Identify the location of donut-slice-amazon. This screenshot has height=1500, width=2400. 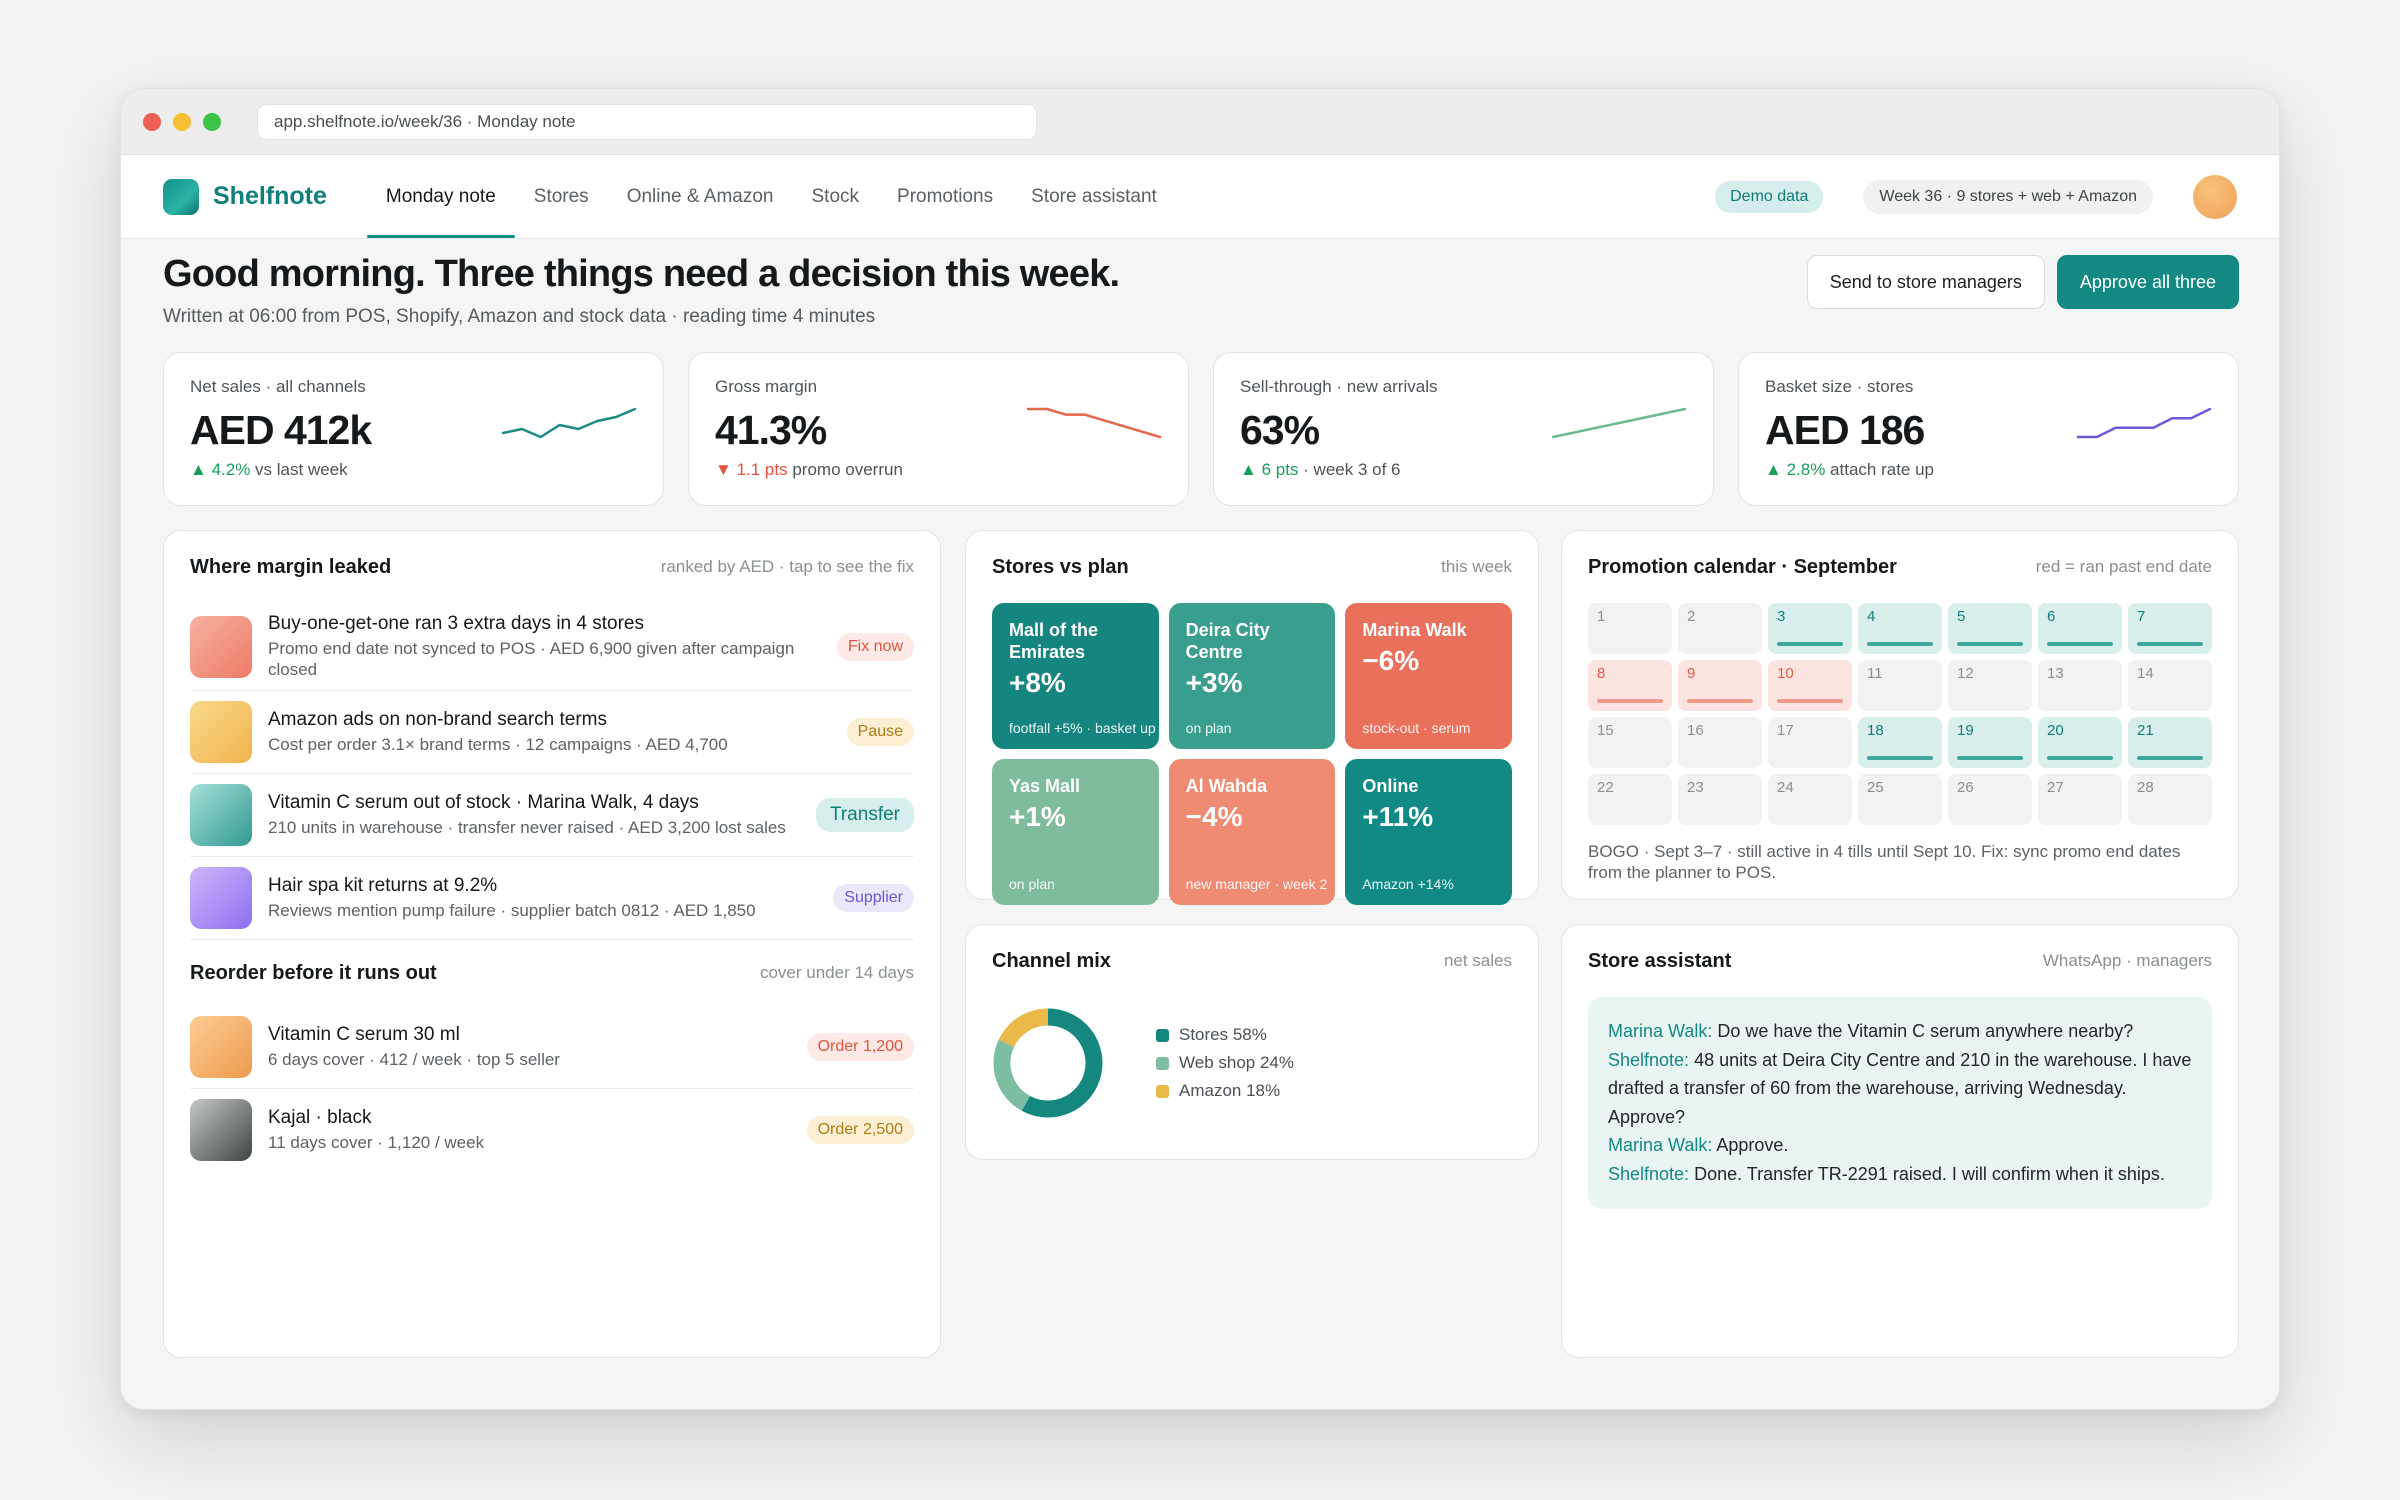
(1023, 1028).